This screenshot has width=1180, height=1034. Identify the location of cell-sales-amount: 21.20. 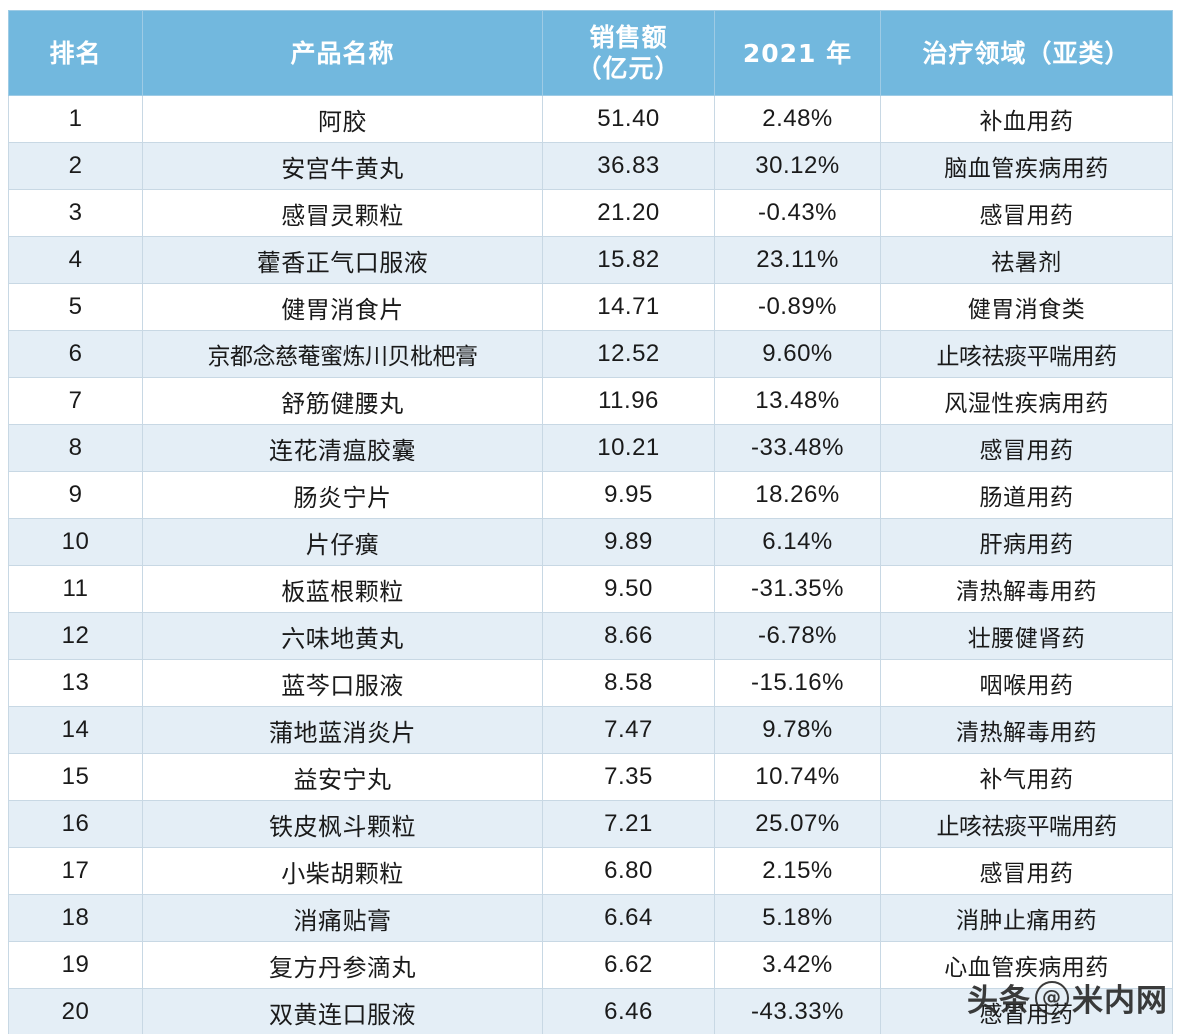
(628, 213).